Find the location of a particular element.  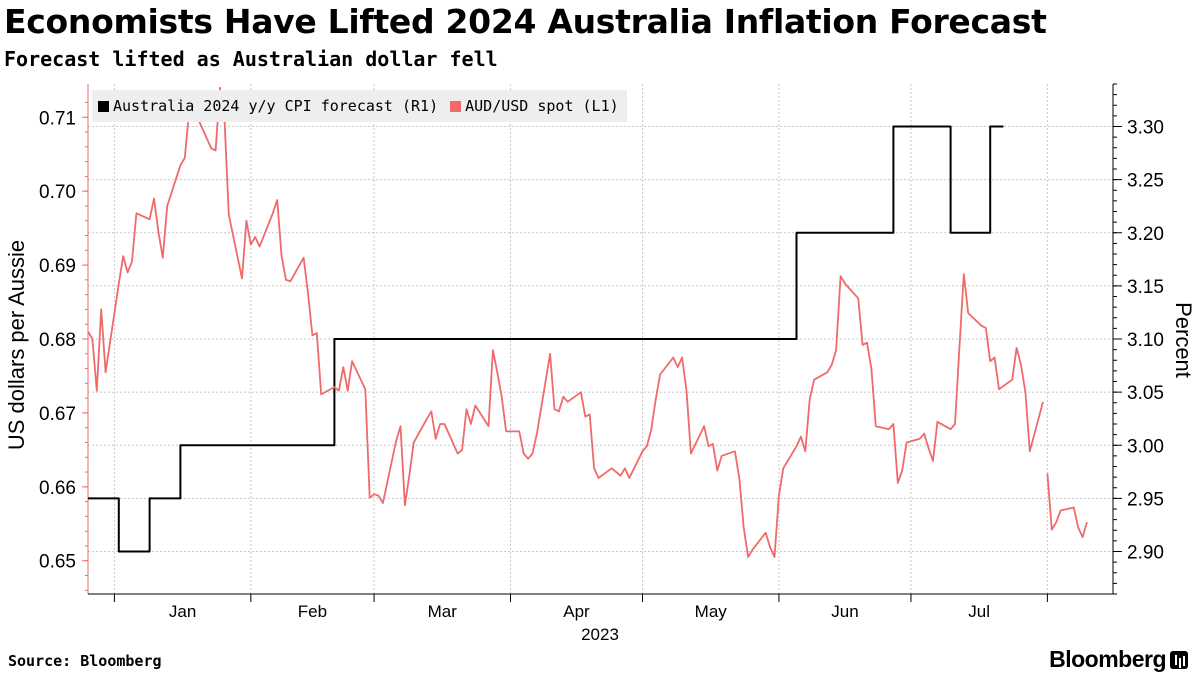

brand-wordmark: Bloomberg is located at coordinates (1107, 659).